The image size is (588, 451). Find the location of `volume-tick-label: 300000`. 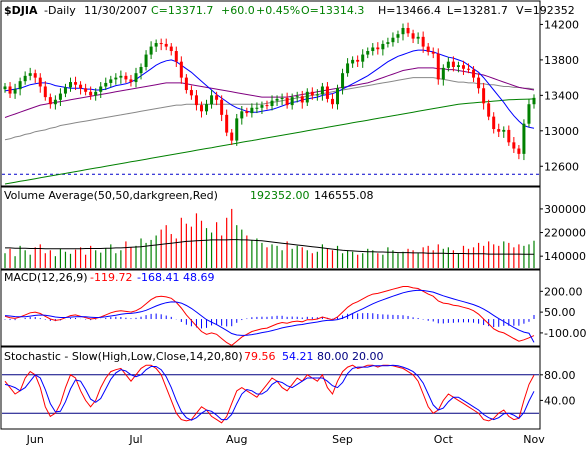

volume-tick-label: 300000 is located at coordinates (565, 209).